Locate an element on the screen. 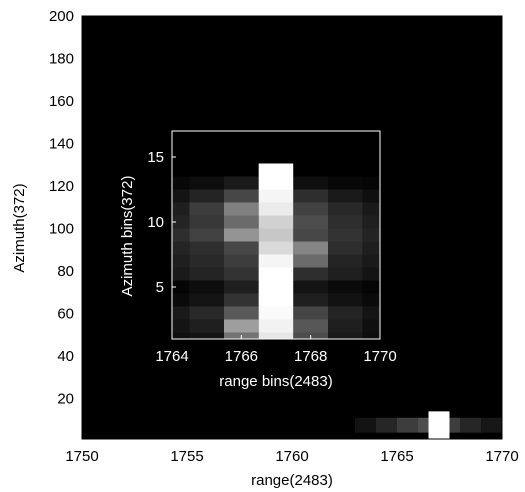 This screenshot has width=525, height=492. main-y-tick-label: 60 is located at coordinates (65, 314).